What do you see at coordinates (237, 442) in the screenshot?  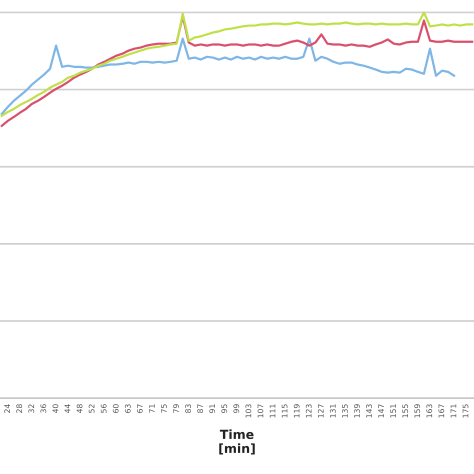 I see `x-axis-title: Time [min]` at bounding box center [237, 442].